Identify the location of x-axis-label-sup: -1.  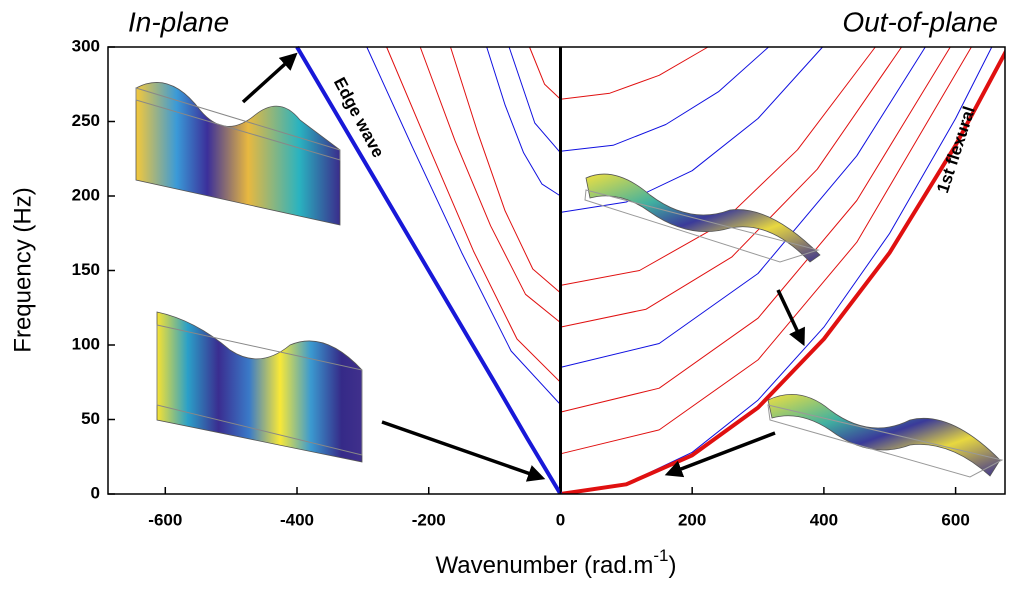
(660, 555).